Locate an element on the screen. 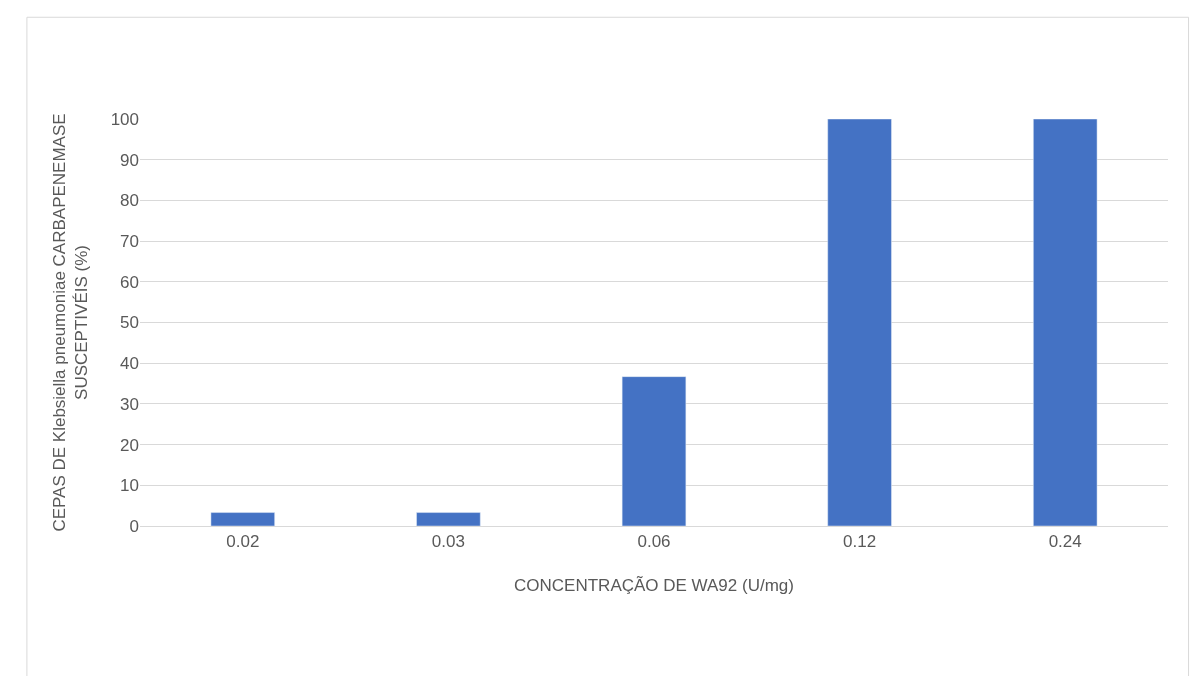 This screenshot has width=1196, height=676. y-tick-label: 40 is located at coordinates (129, 364).